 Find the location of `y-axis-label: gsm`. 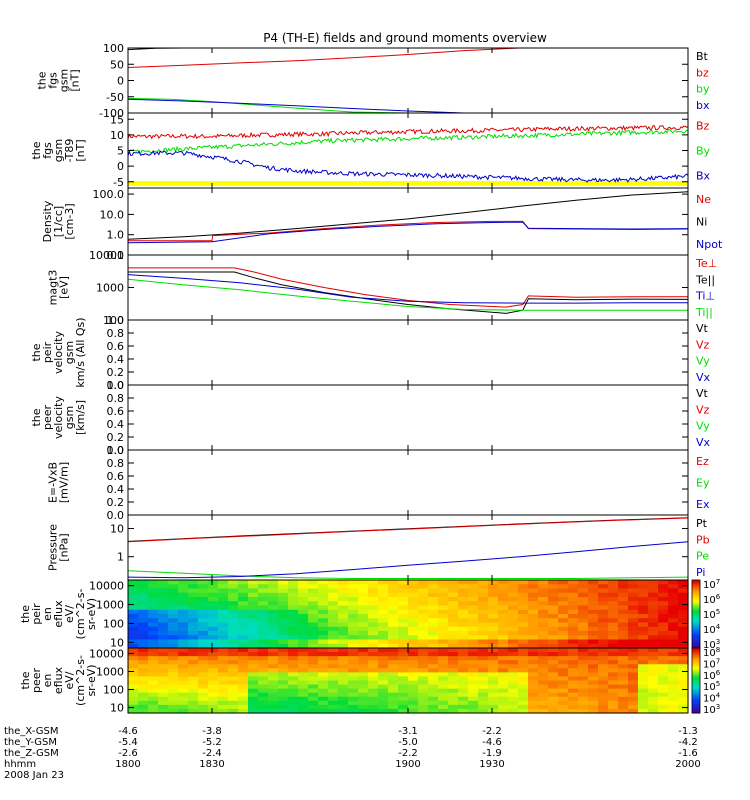

y-axis-label: gsm is located at coordinates (69, 417).